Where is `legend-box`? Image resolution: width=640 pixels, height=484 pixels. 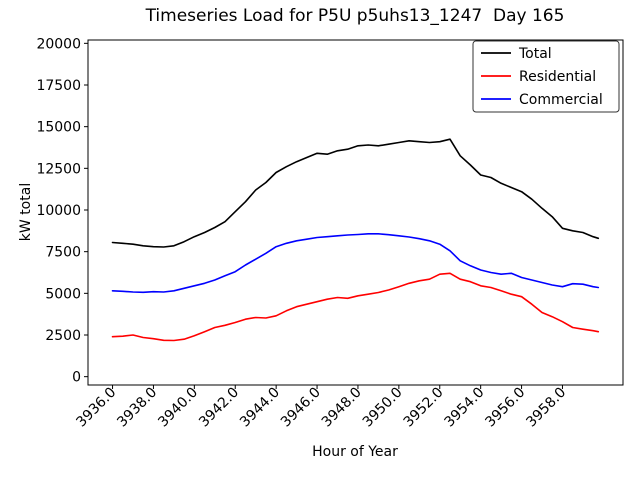
legend-box is located at coordinates (546, 76).